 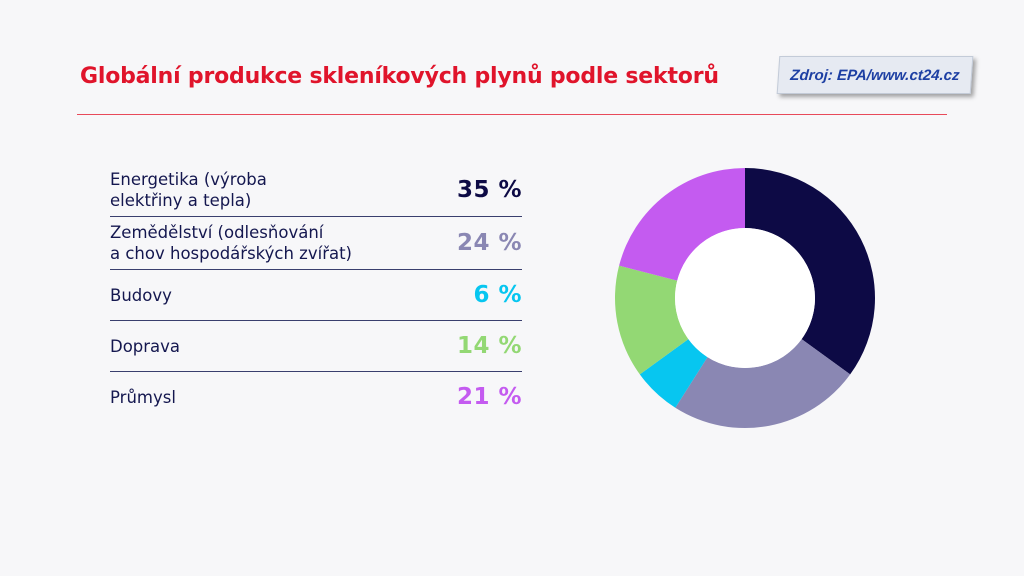 What do you see at coordinates (512, 114) in the screenshot?
I see `title-underline` at bounding box center [512, 114].